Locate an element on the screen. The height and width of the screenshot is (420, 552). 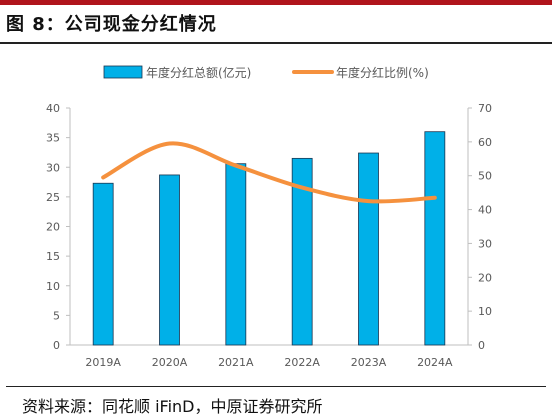
source-divider is located at coordinates (276, 386).